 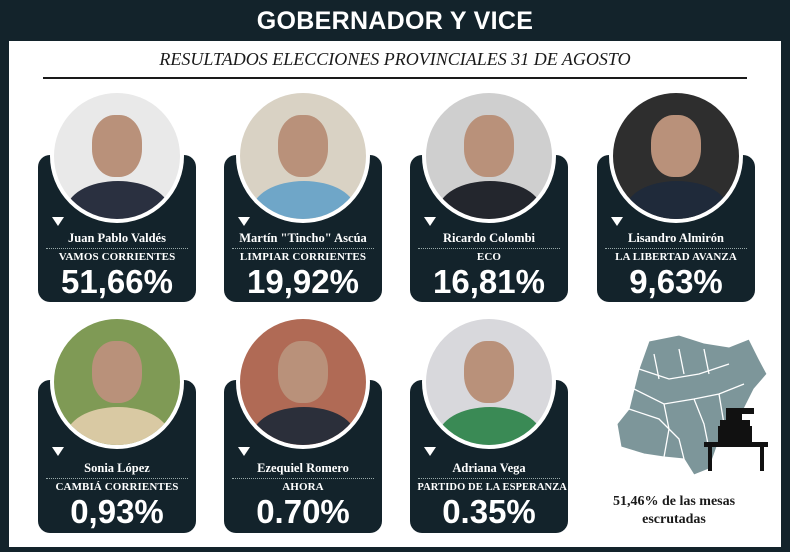 I want to click on candidate-party: PARTIDO DE LA ESPERANZA, so click(x=492, y=487).